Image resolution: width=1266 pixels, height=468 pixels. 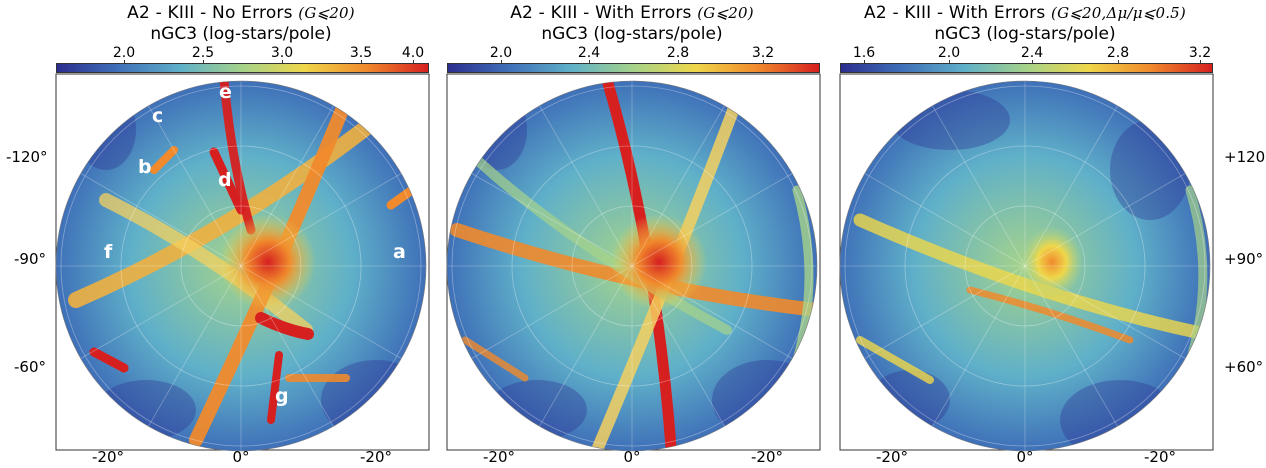 What do you see at coordinates (864, 53) in the screenshot?
I see `colorbar-tick: 1.6` at bounding box center [864, 53].